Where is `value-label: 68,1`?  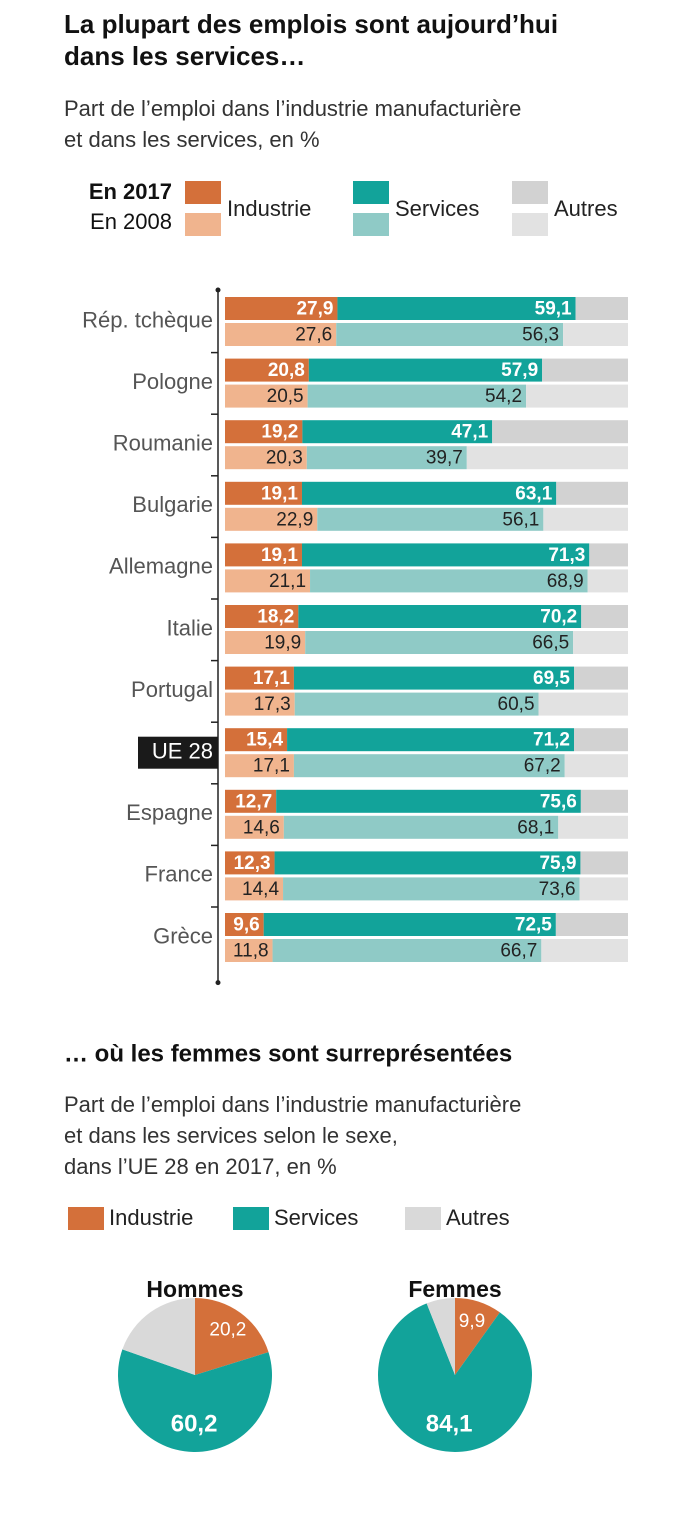
value-label: 68,1 is located at coordinates (535, 827).